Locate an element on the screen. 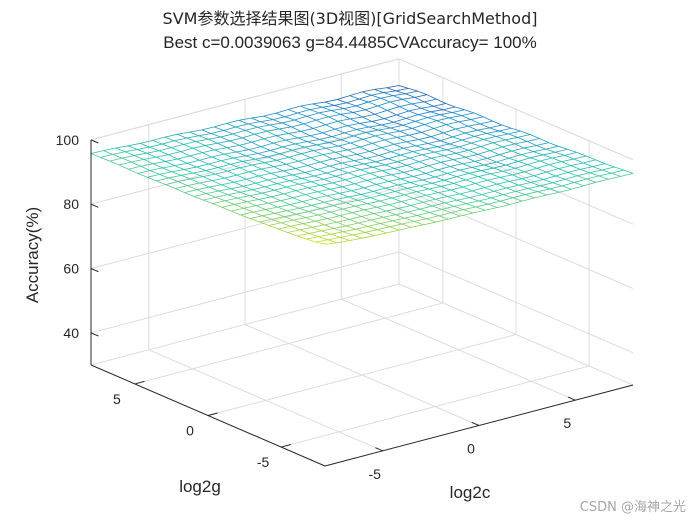 The image size is (700, 525). floor-grid-y is located at coordinates (435, 406).